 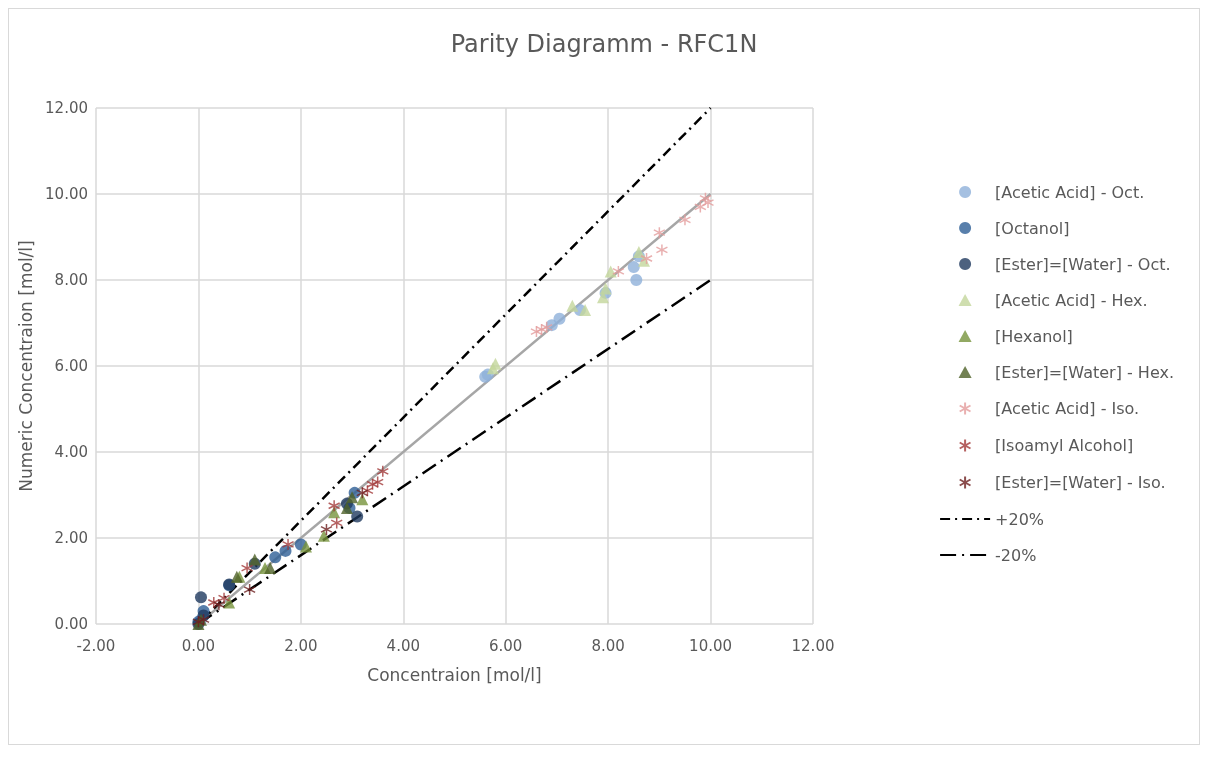 I want to click on legend-label: [Ester]=[Water] - Iso., so click(x=1080, y=482).